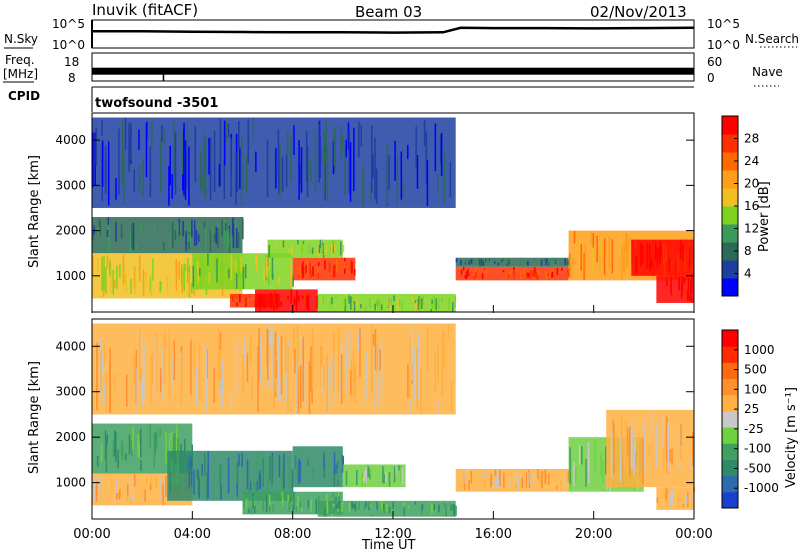  Describe the element at coordinates (70, 483) in the screenshot. I see `velocity-y-tick-label: 1000` at that location.